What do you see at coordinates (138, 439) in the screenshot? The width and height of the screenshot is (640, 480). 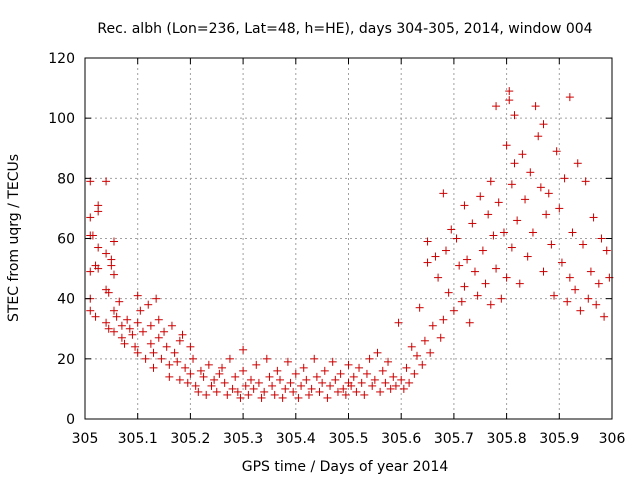 I see `x-tick-label: 305.1` at bounding box center [138, 439].